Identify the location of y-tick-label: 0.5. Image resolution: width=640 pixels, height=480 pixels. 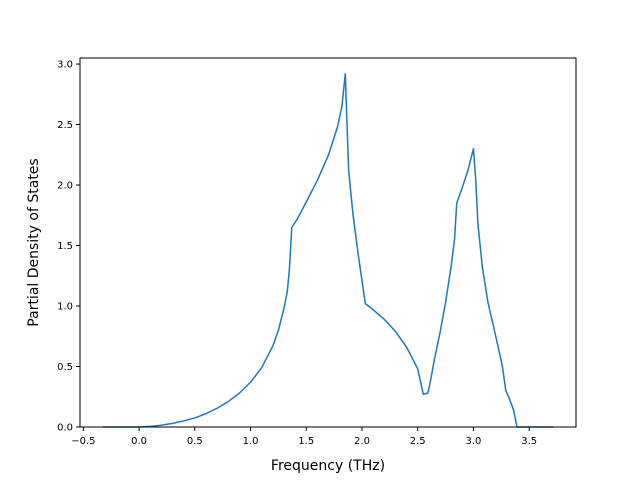
(65, 367).